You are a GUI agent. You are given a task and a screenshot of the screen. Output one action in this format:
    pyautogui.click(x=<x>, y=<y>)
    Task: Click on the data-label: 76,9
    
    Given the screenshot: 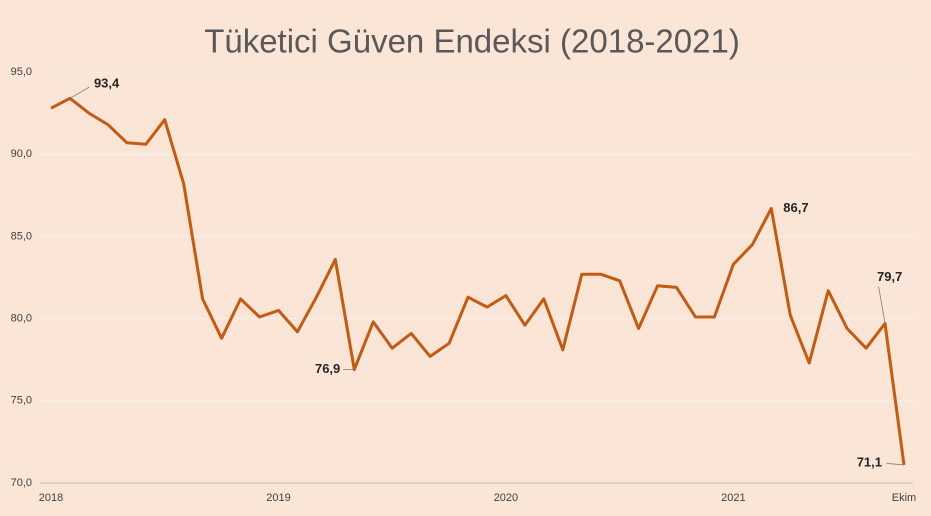 What is the action you would take?
    pyautogui.click(x=327, y=368)
    